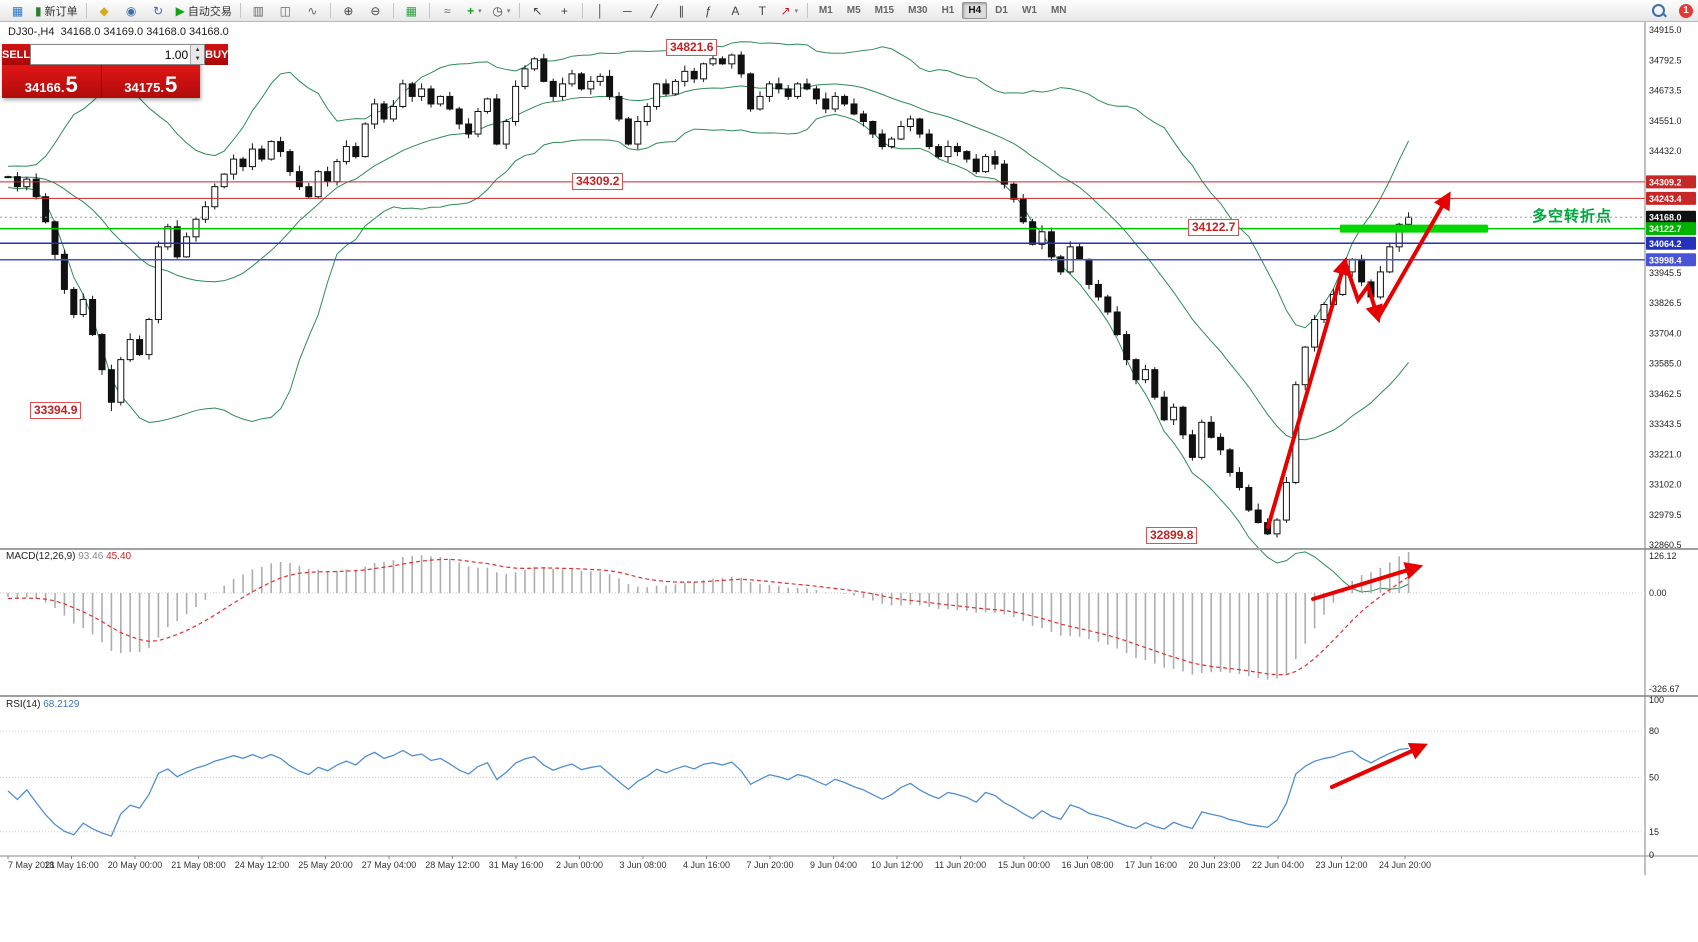  Describe the element at coordinates (735, 11) in the screenshot. I see `text-icon: A` at that location.